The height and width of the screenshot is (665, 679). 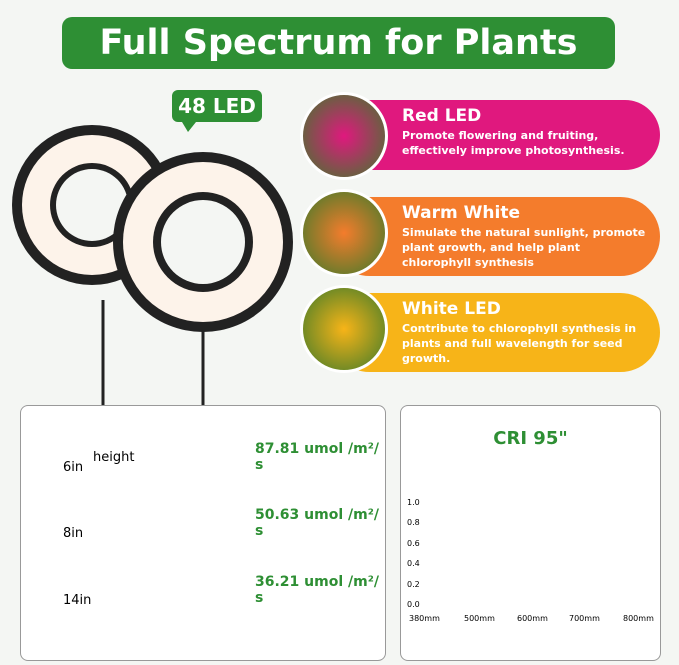 What do you see at coordinates (413, 584) in the screenshot?
I see `y-tick-label: 0.2` at bounding box center [413, 584].